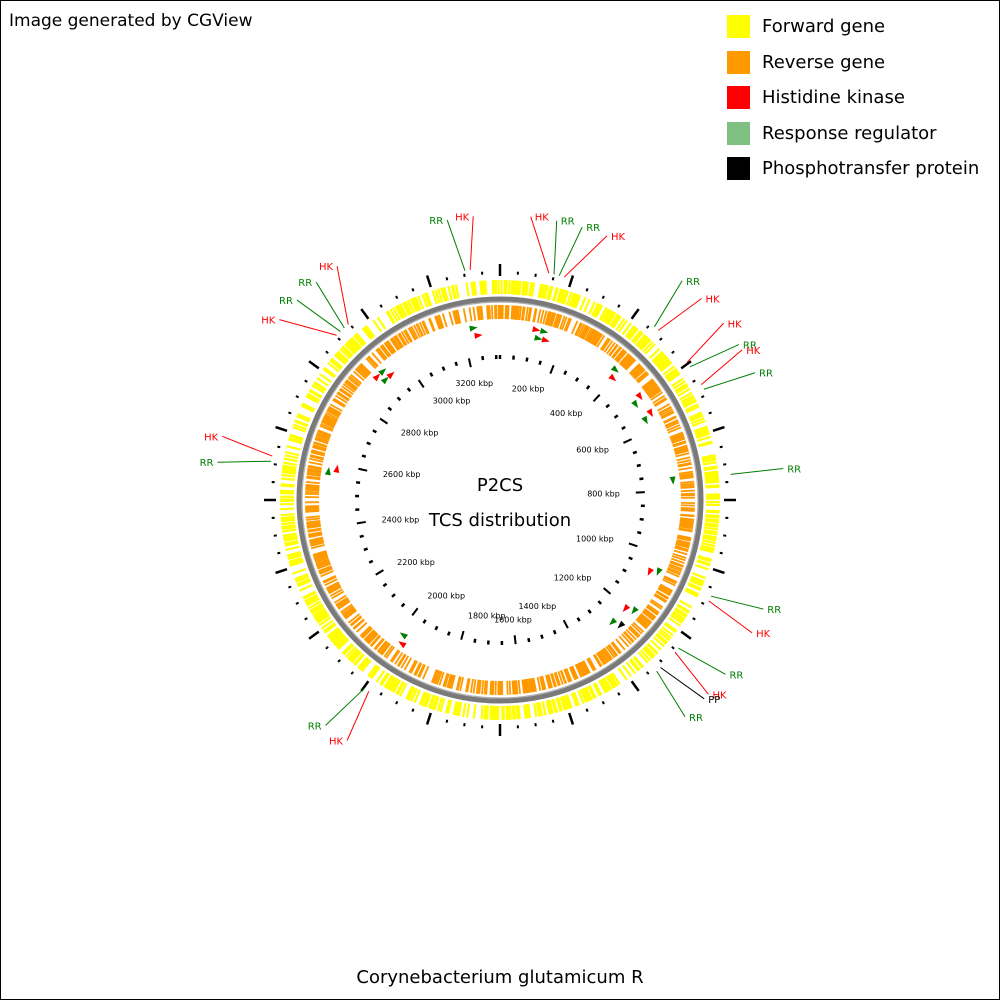  Describe the element at coordinates (603, 494) in the screenshot. I see `ruler-label: 800 kbp` at that location.